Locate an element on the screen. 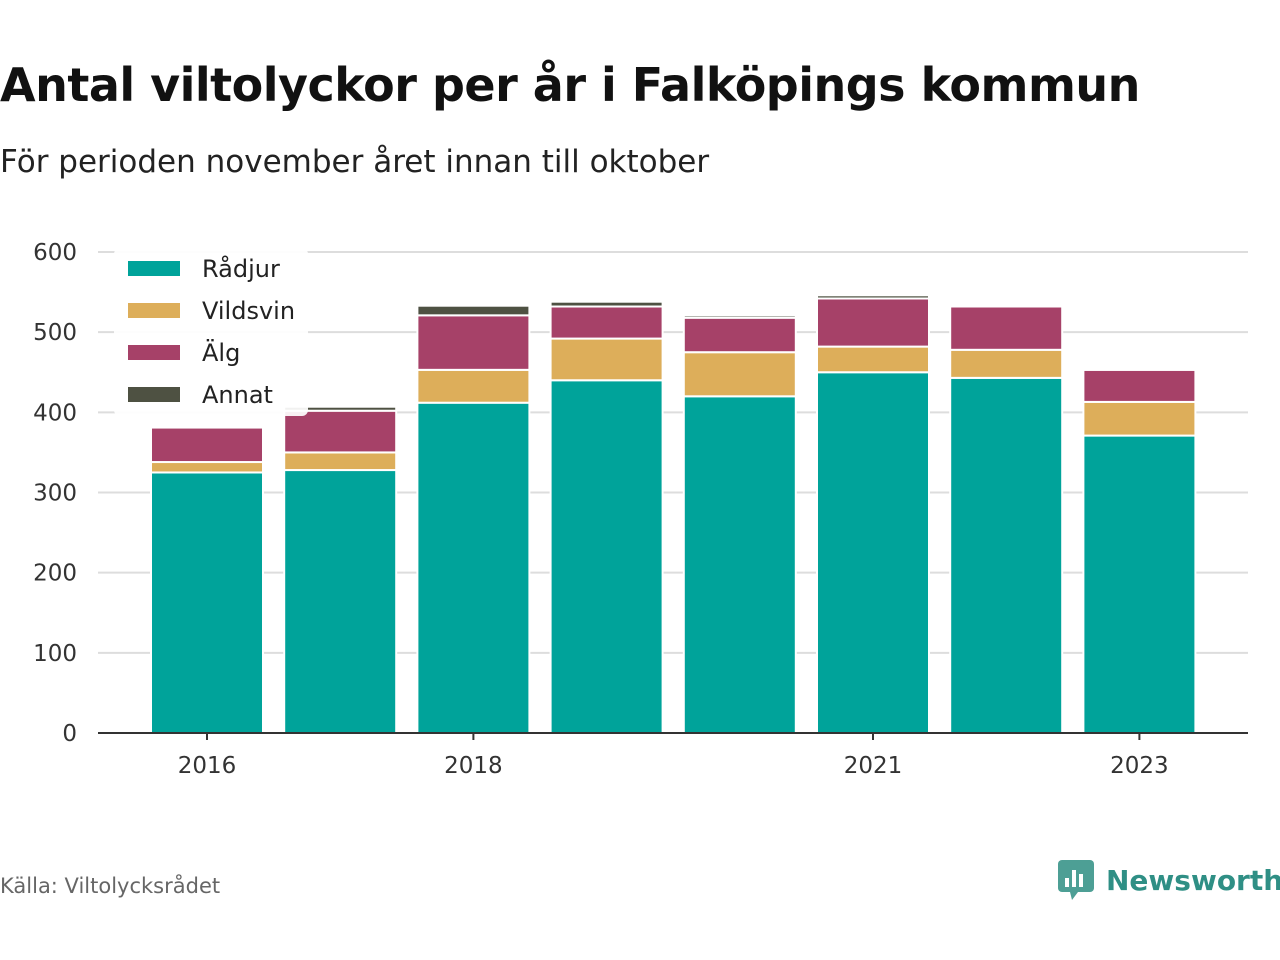  bar-group-2019 is located at coordinates (606, 517).